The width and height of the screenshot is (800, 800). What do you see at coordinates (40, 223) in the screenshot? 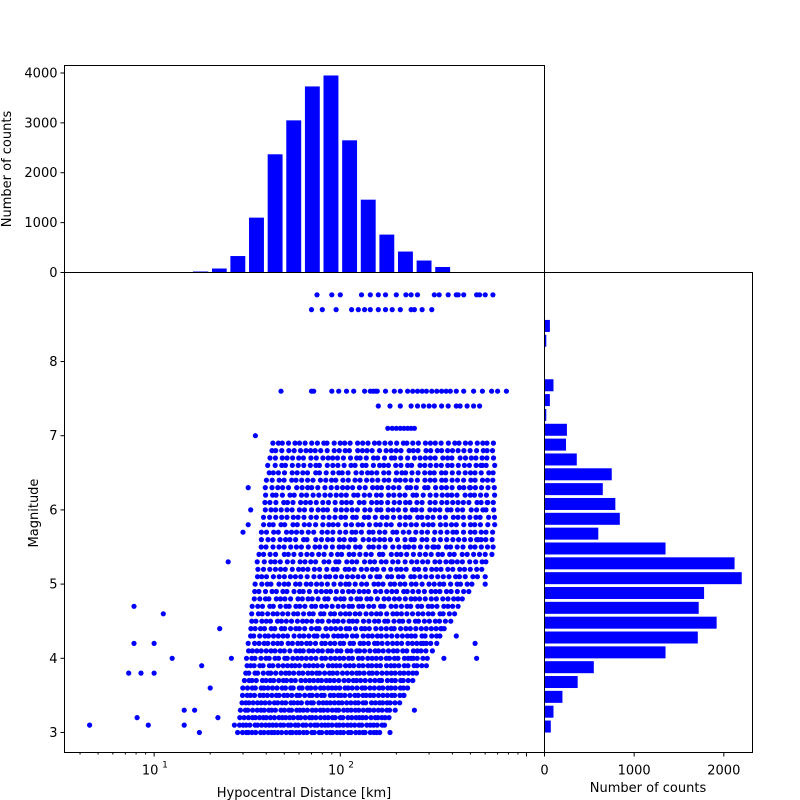
I see `top-y-tick-label: 1000` at bounding box center [40, 223].